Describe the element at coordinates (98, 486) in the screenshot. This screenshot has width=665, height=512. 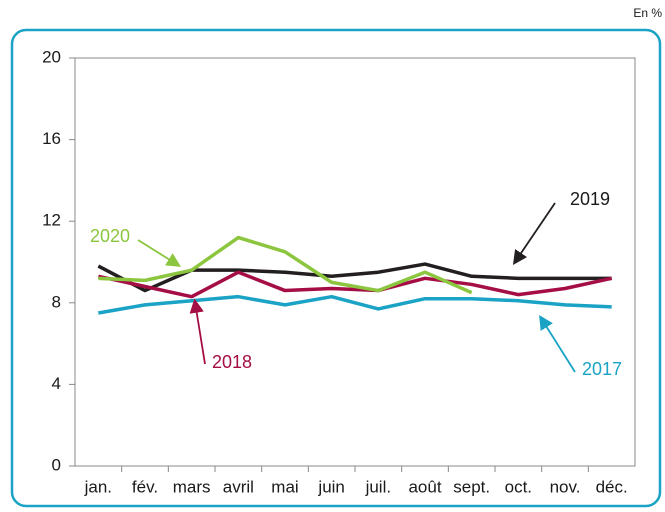
I see `x-tick-label: jan.` at that location.